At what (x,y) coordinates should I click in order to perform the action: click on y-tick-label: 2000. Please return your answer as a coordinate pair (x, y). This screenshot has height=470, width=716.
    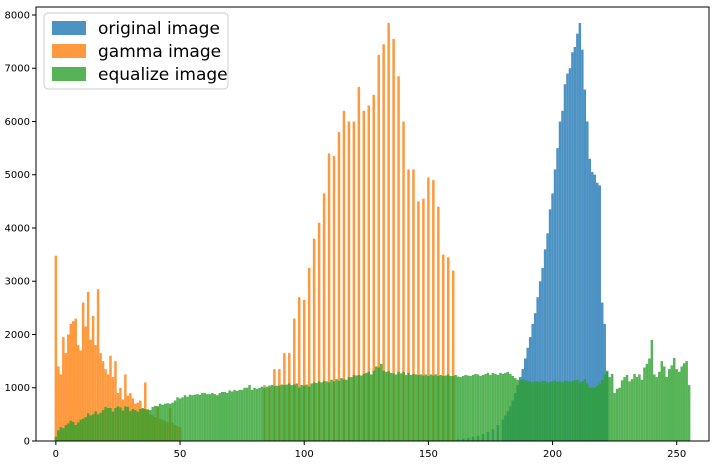
    Looking at the image, I should click on (17, 335).